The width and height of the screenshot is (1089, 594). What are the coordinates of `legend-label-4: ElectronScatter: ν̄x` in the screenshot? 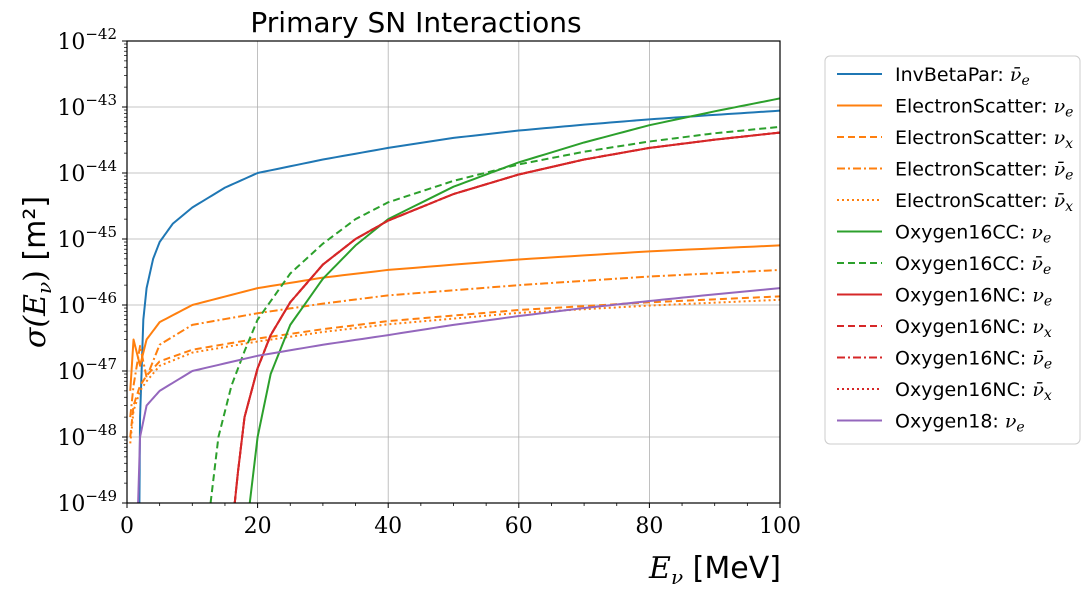 It's located at (984, 202).